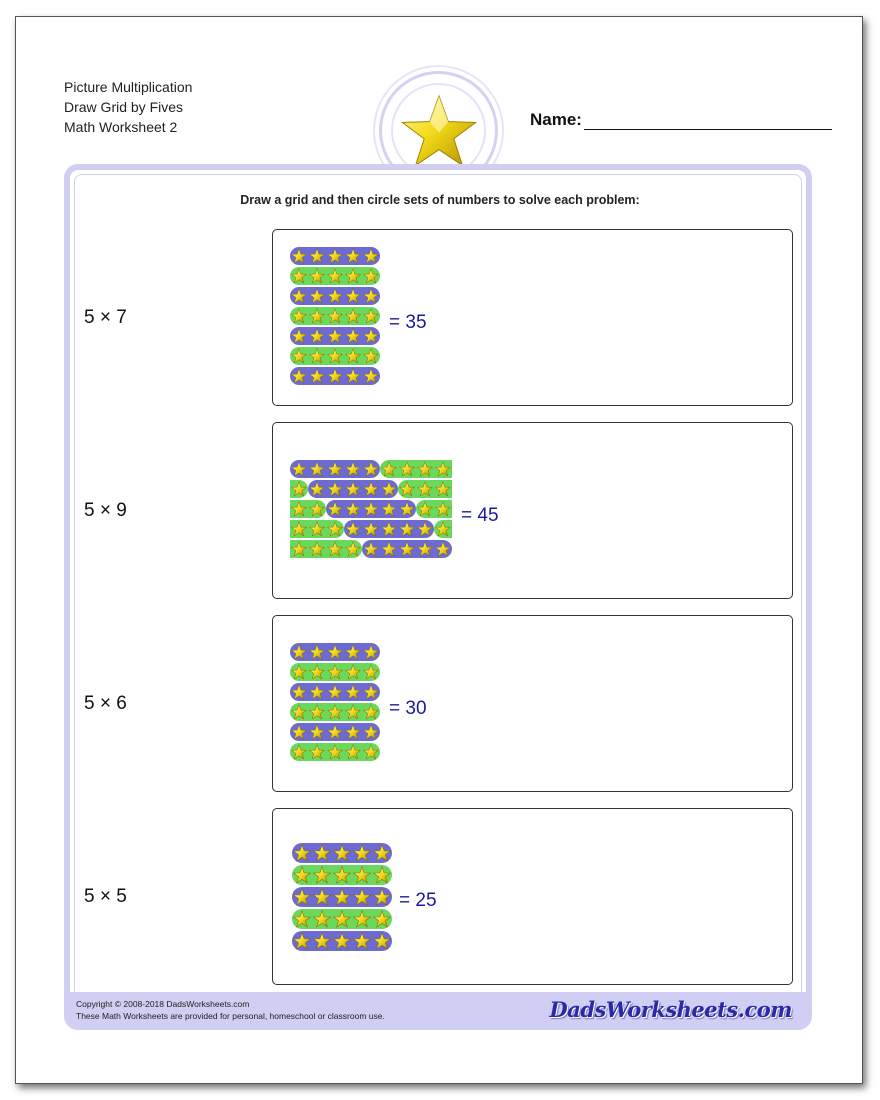 The width and height of the screenshot is (880, 1100). Describe the element at coordinates (105, 896) in the screenshot. I see `problem-label: 5 × 5` at that location.